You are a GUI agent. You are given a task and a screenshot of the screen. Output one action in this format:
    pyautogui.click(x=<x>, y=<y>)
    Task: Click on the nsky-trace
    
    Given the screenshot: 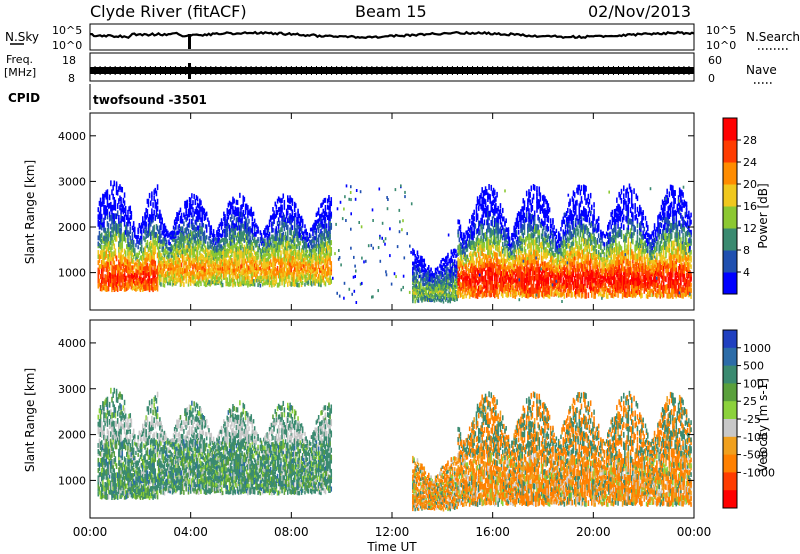 What is the action you would take?
    pyautogui.click(x=392, y=35)
    